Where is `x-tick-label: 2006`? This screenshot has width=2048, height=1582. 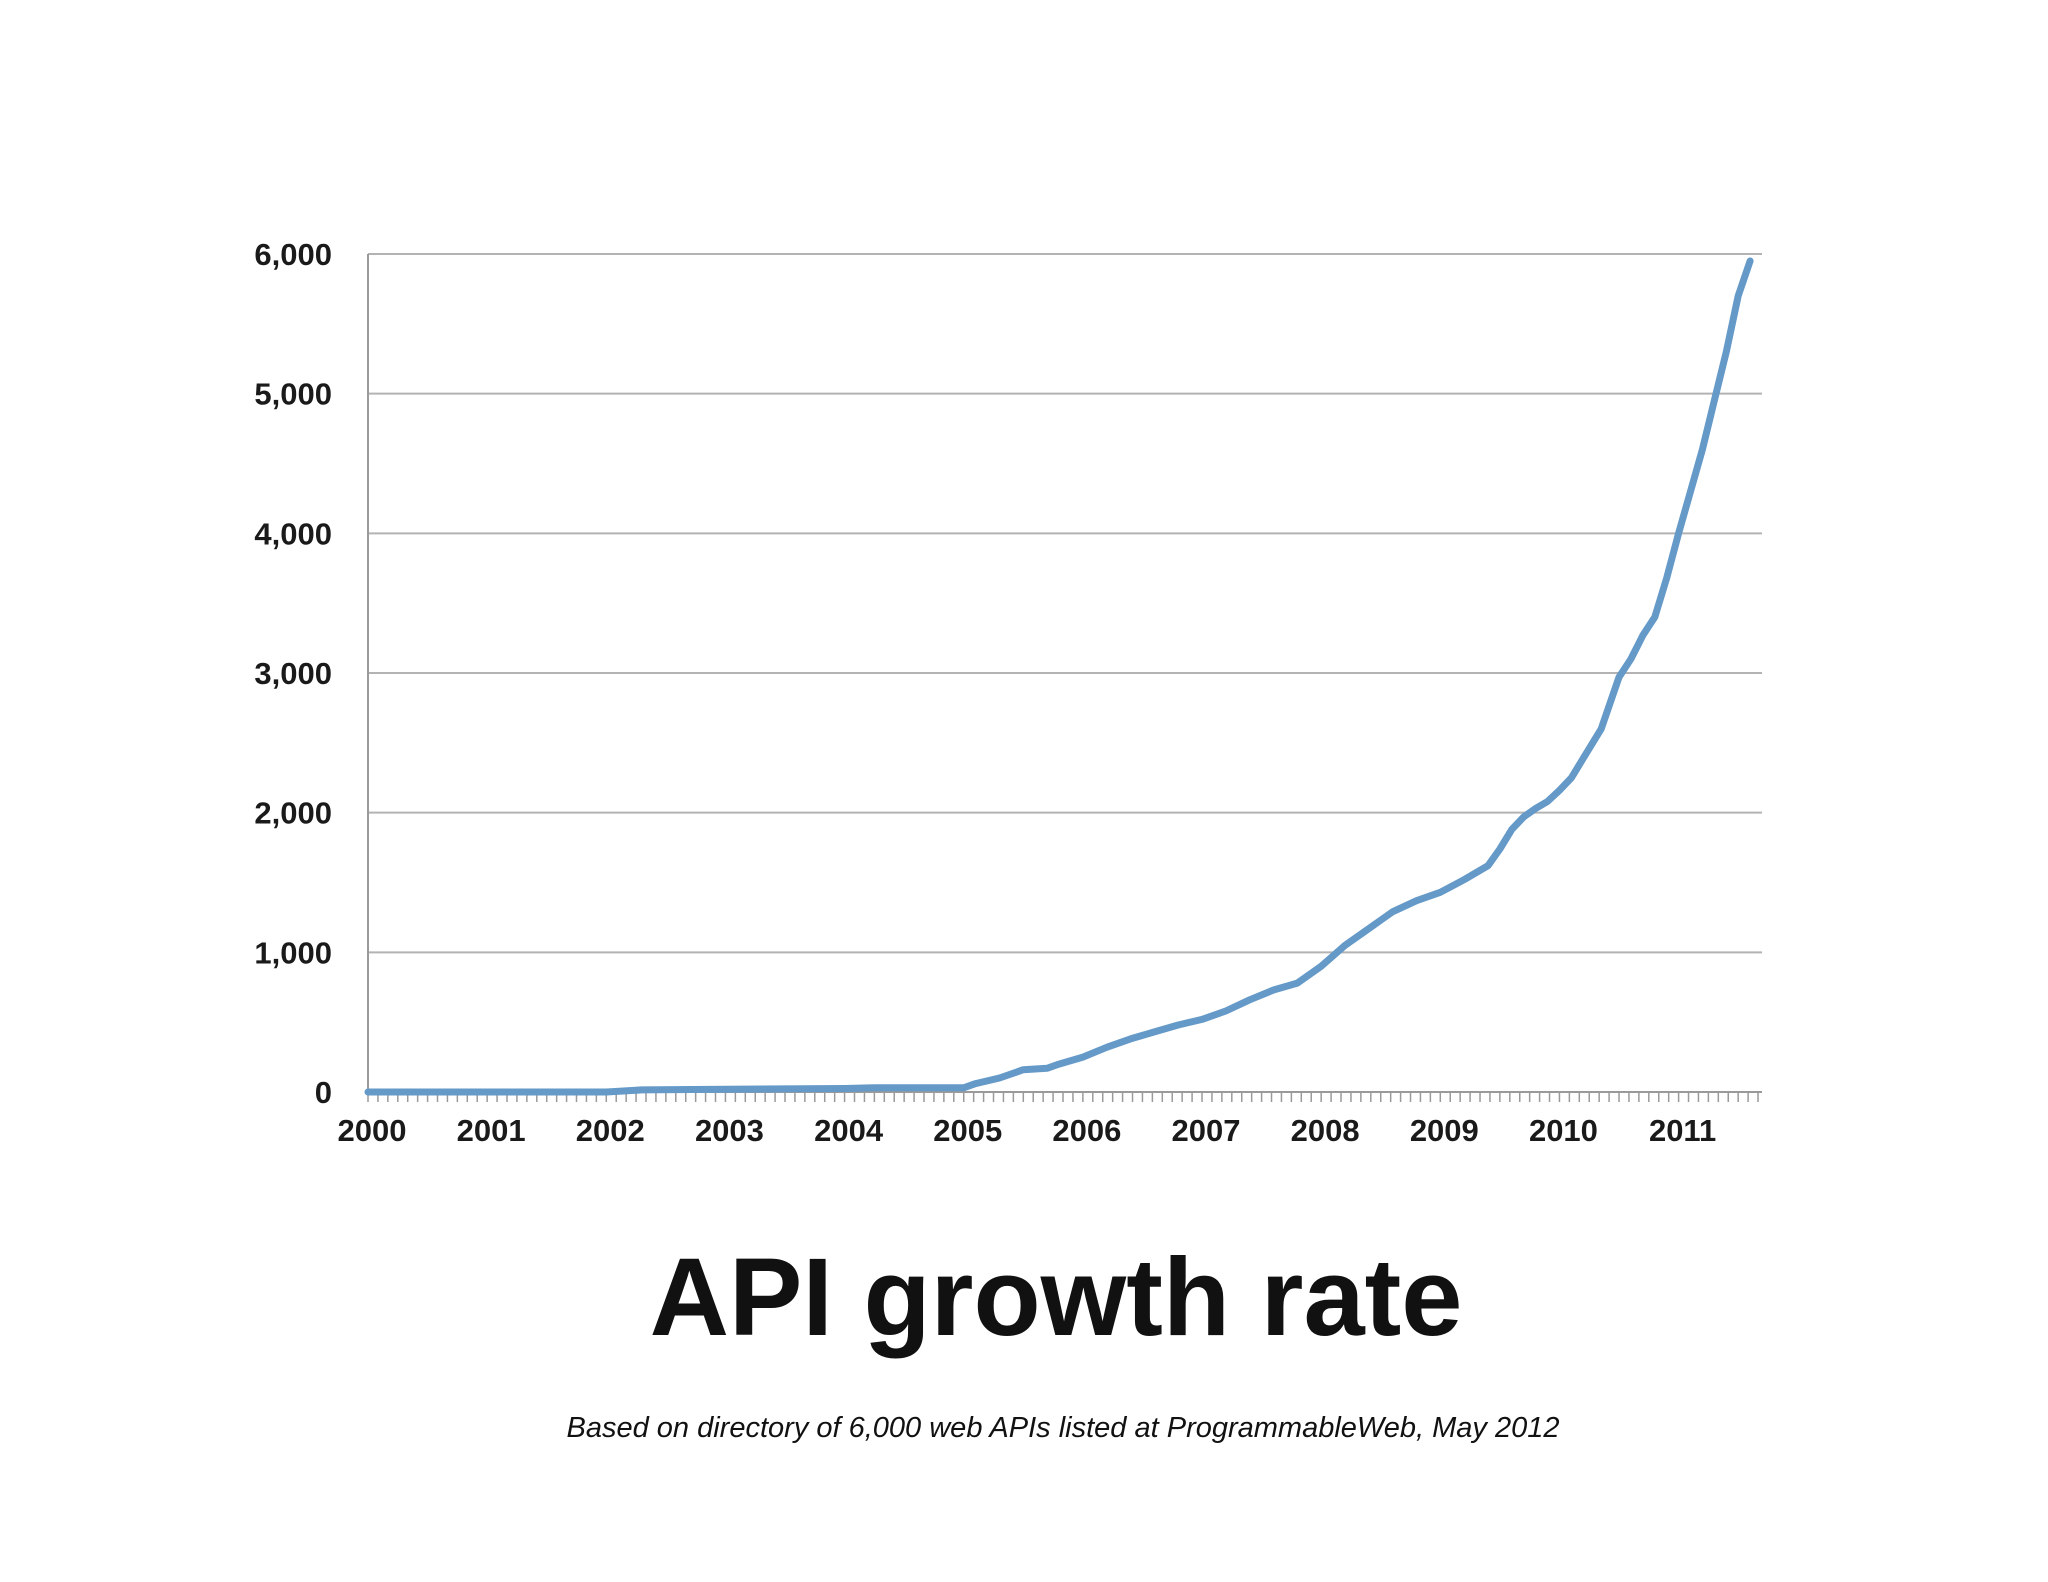 x-tick-label: 2006 is located at coordinates (1086, 1130).